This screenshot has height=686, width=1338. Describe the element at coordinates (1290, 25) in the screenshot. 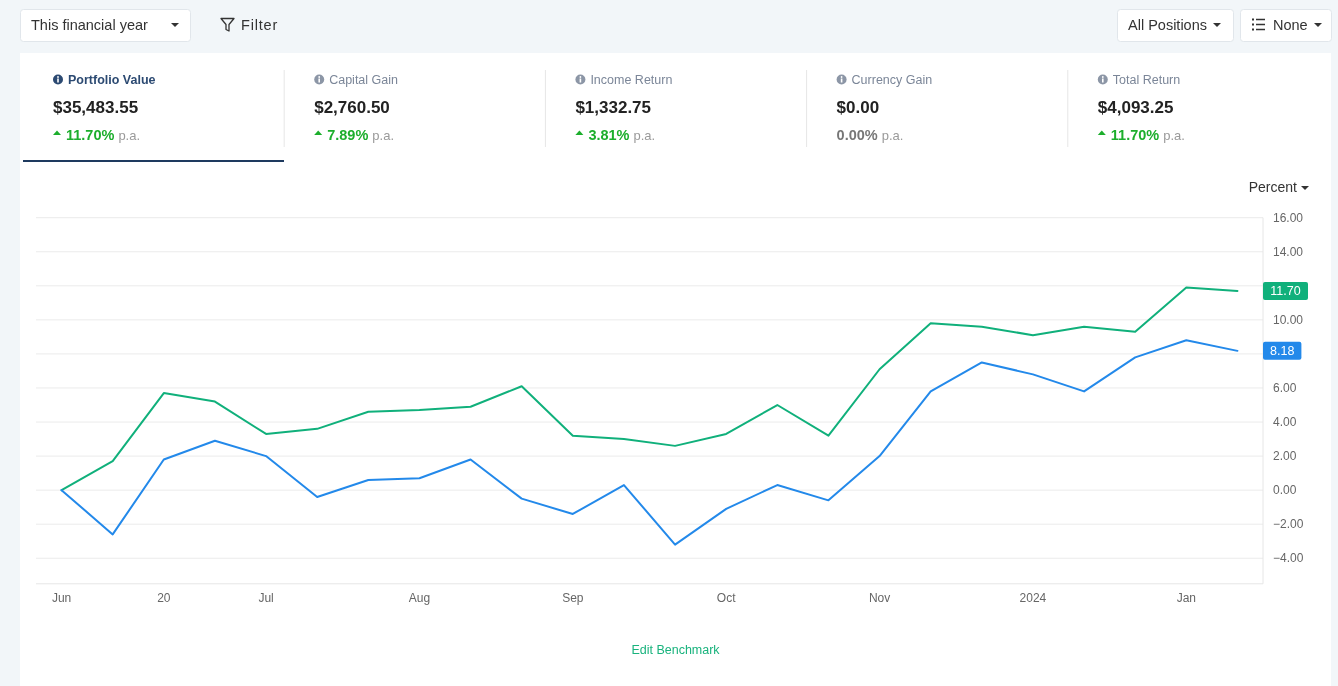

I see `text: None` at that location.